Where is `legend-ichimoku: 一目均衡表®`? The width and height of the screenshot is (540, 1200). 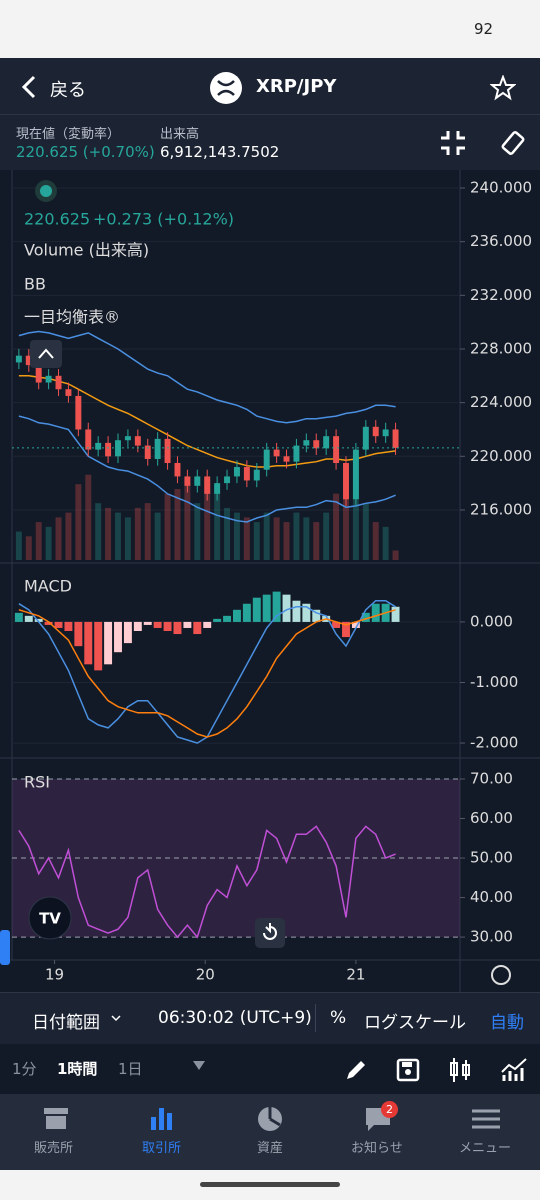
legend-ichimoku: 一目均衡表® is located at coordinates (72, 317).